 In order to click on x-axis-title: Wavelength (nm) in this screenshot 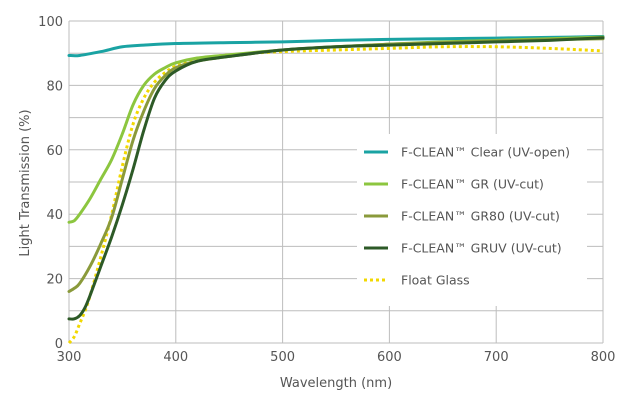, I will do `click(336, 383)`.